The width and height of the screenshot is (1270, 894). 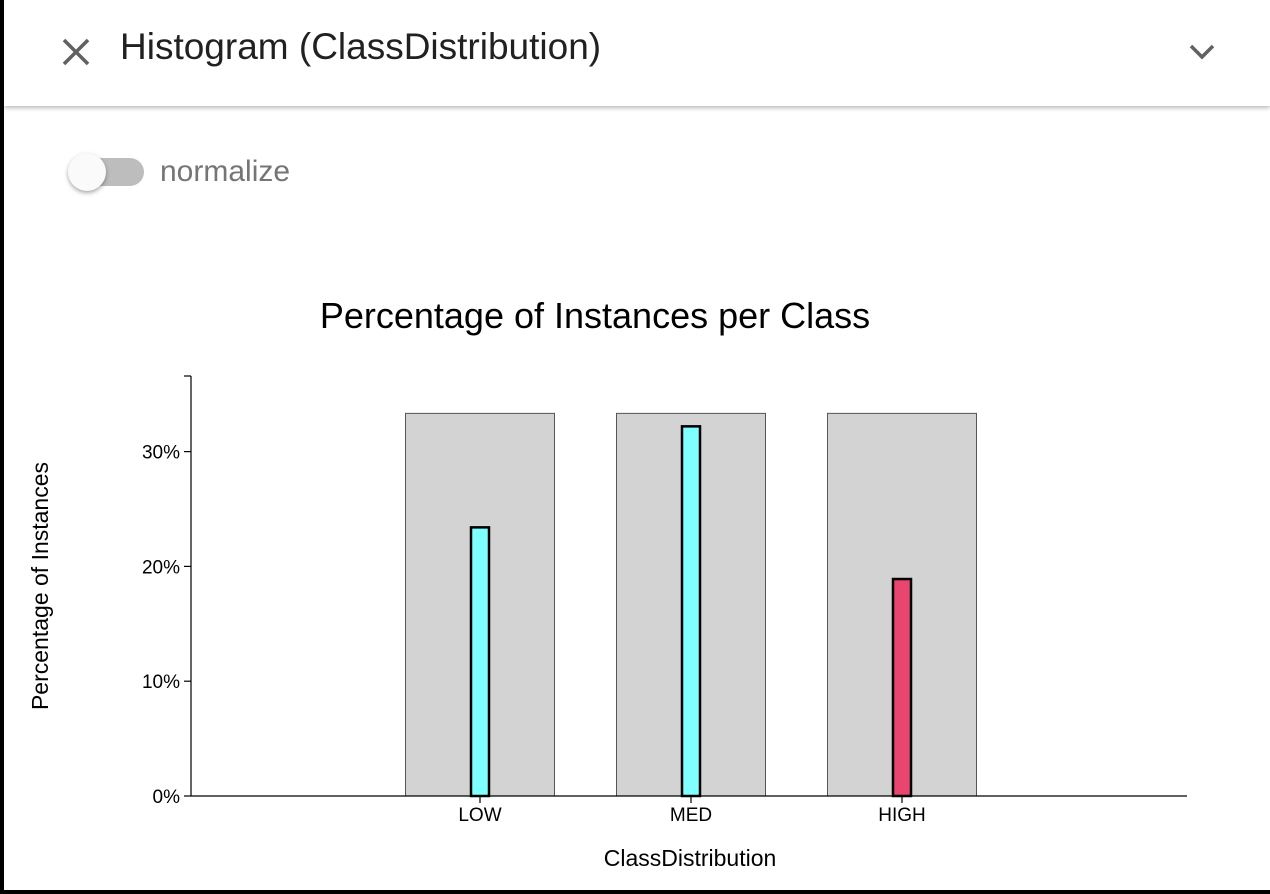 I want to click on close-button, so click(x=76, y=52).